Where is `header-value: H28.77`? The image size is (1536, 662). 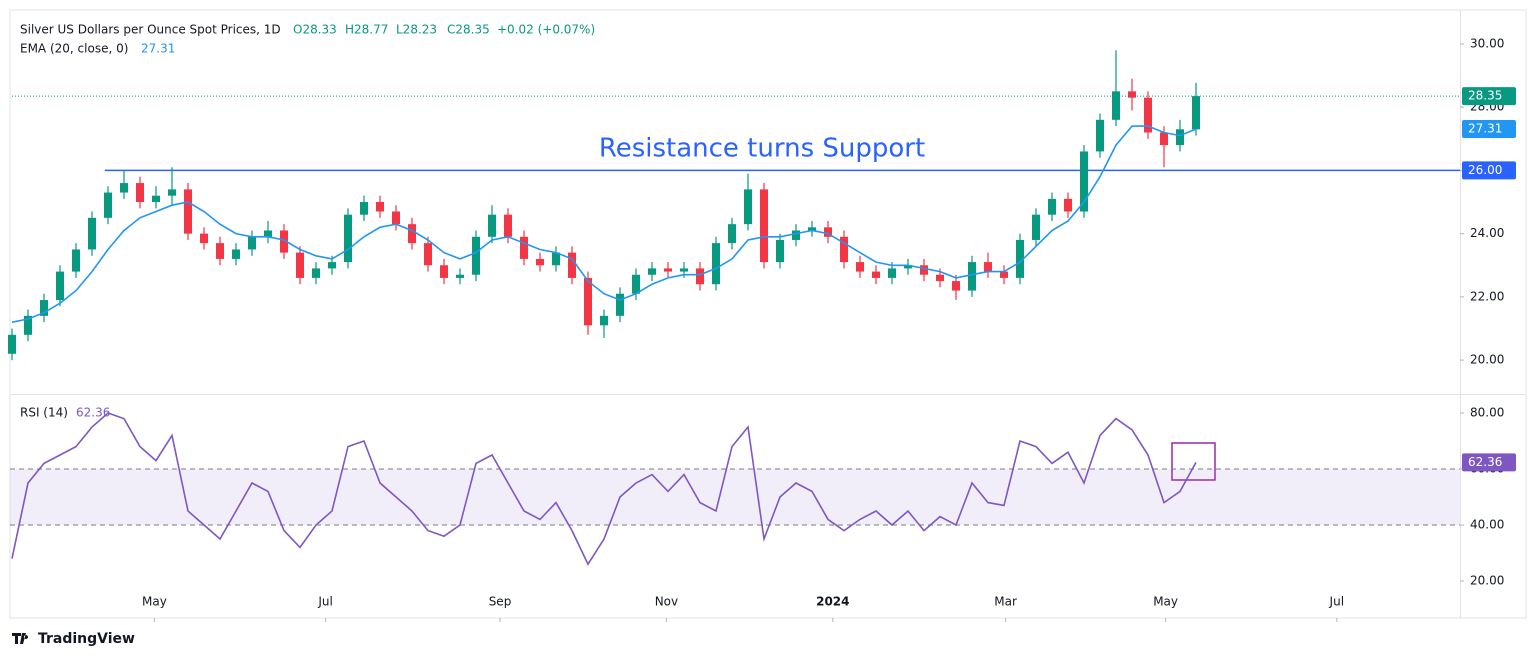
header-value: H28.77 is located at coordinates (366, 30).